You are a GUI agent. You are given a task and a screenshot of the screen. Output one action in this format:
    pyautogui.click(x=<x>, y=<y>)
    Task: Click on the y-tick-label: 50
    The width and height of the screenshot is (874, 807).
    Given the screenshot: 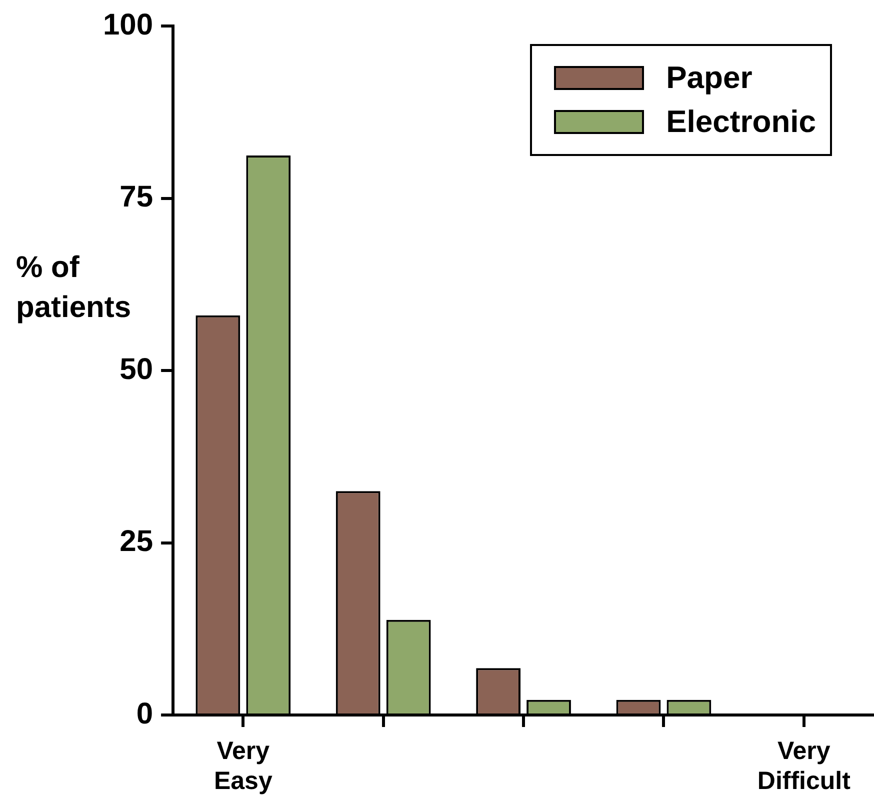 What is the action you would take?
    pyautogui.click(x=137, y=369)
    